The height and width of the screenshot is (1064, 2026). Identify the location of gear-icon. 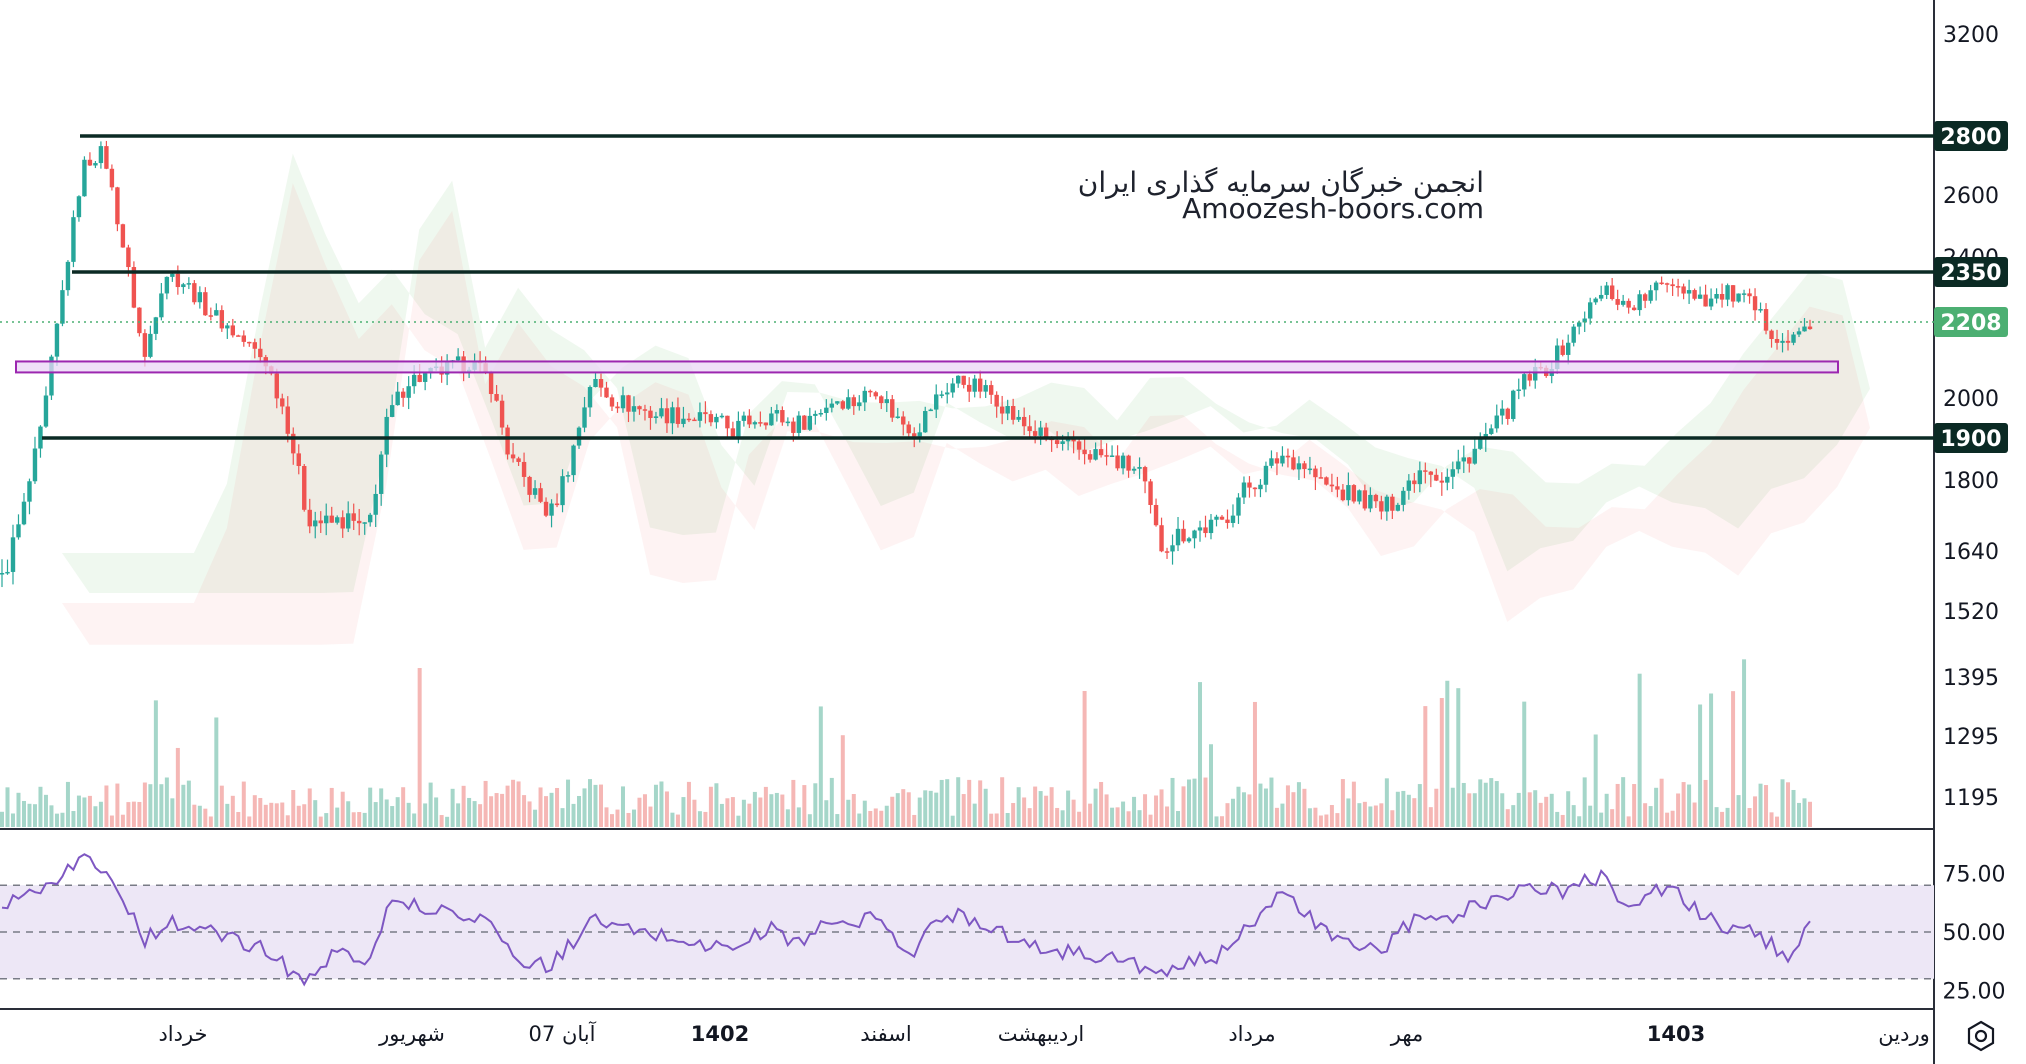
(1981, 1036).